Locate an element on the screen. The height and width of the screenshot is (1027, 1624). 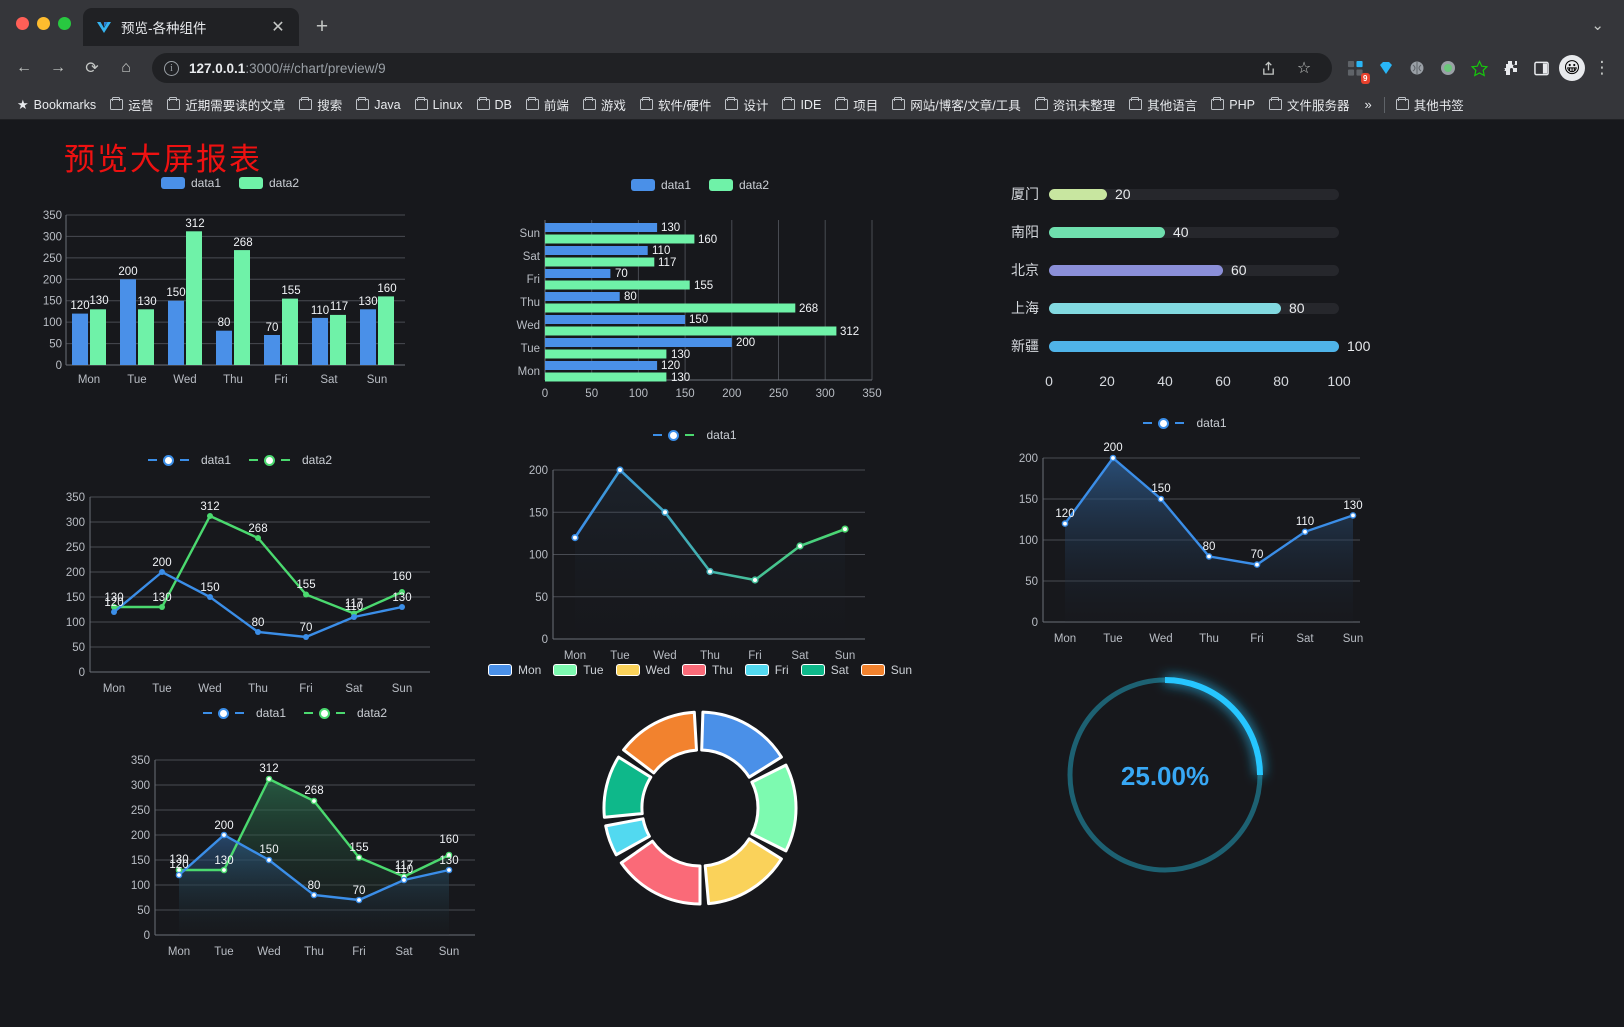
progress-row: 新疆 100 is located at coordinates (1195, 346).